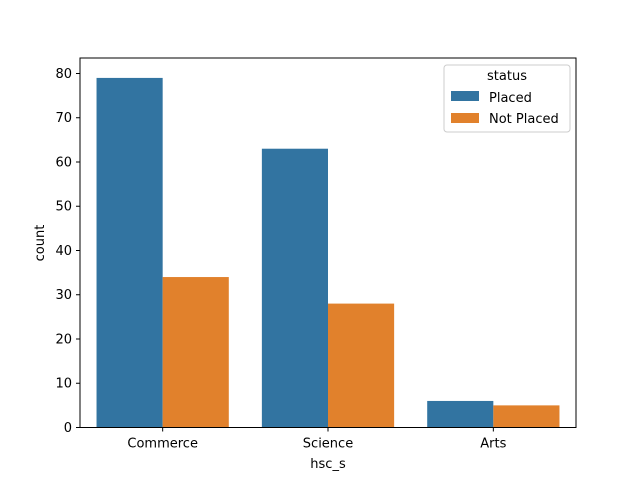 Image resolution: width=640 pixels, height=484 pixels. I want to click on x-axis-title: hsc_s, so click(328, 464).